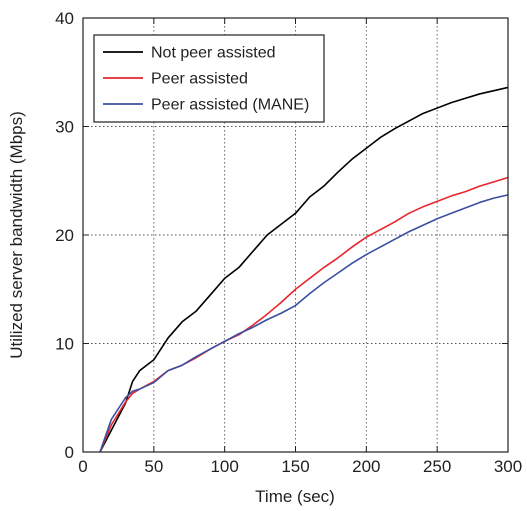 Image resolution: width=527 pixels, height=511 pixels. Describe the element at coordinates (64, 18) in the screenshot. I see `y-tick-label: 40` at that location.